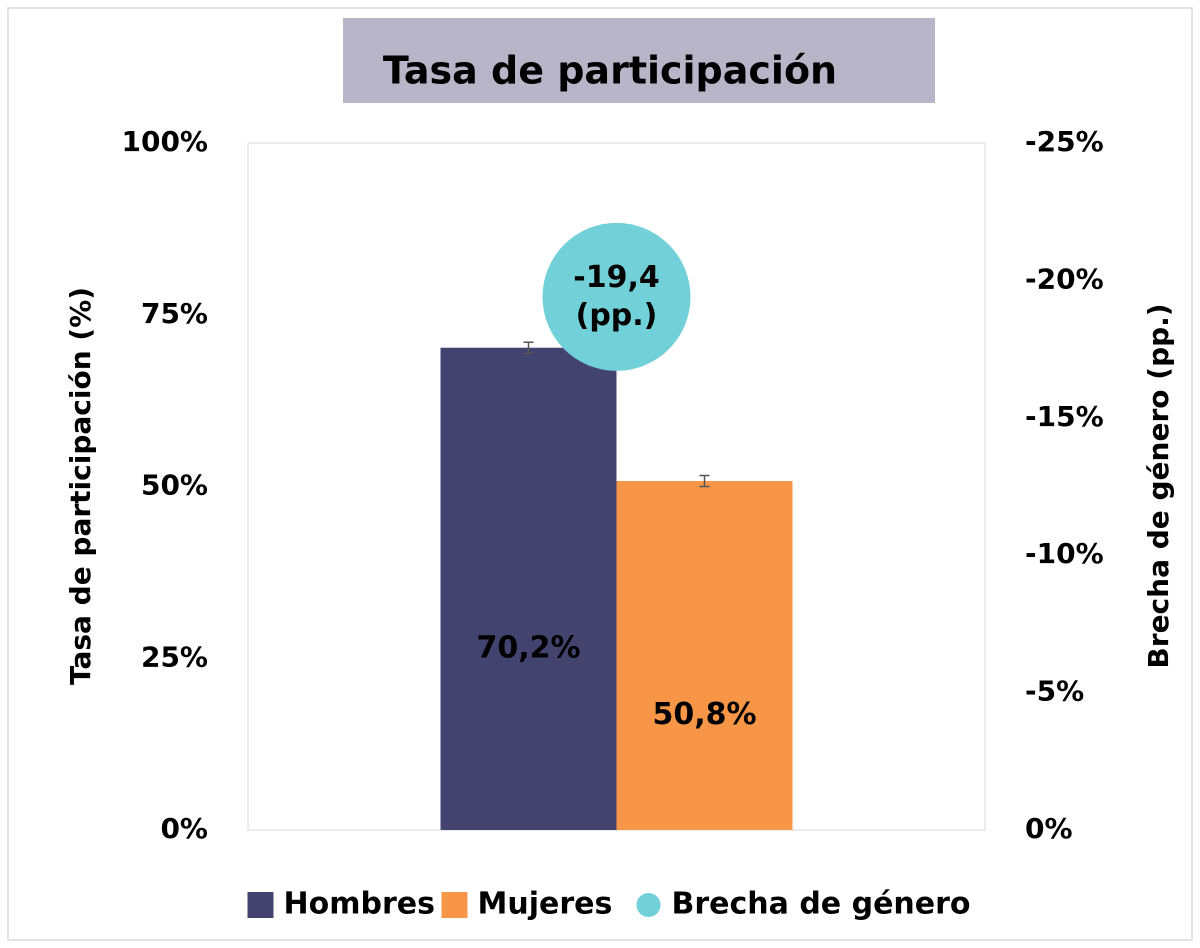 The width and height of the screenshot is (1200, 948). Describe the element at coordinates (80, 486) in the screenshot. I see `y-axis-label: Tasa de participación (%)` at that location.